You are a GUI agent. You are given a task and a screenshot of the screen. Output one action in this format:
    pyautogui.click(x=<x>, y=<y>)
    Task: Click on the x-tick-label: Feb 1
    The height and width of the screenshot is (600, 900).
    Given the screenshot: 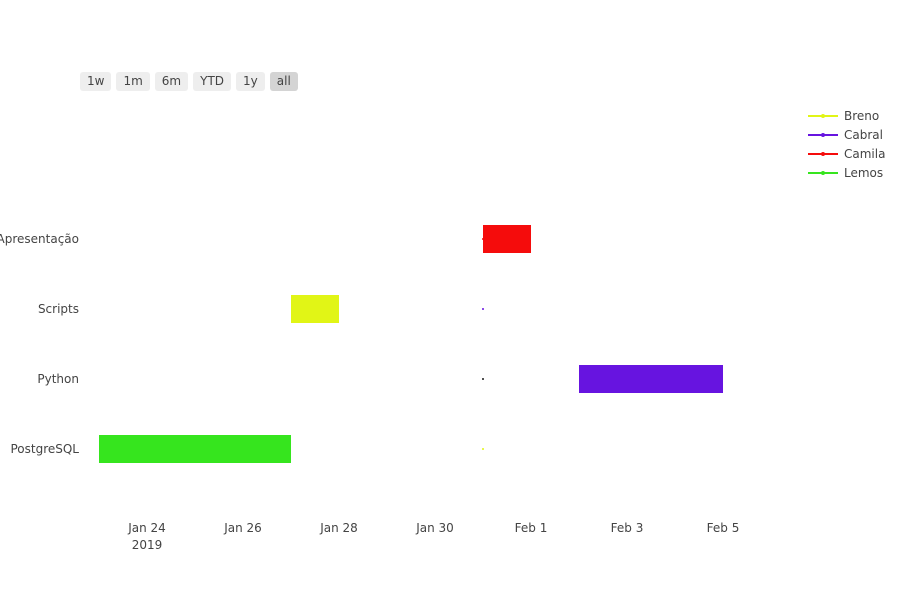 What is the action you would take?
    pyautogui.click(x=531, y=528)
    